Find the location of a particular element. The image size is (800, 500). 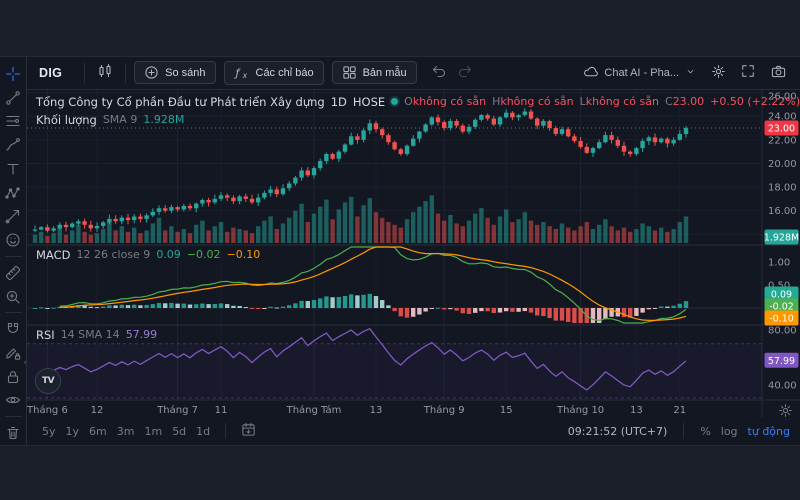

undo-icon is located at coordinates (439, 72).